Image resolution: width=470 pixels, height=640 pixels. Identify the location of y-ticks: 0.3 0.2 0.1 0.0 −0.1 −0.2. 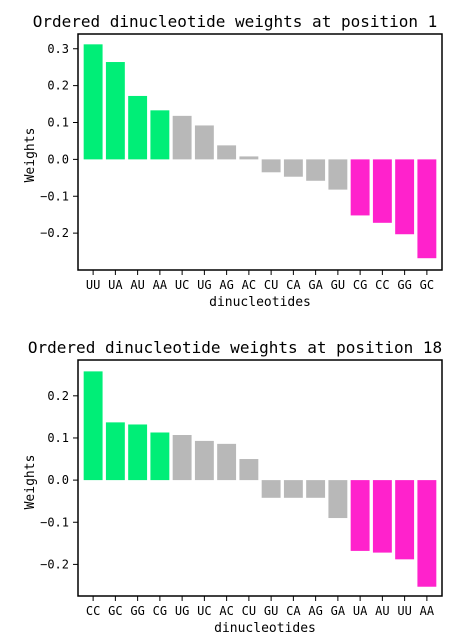
(59, 141).